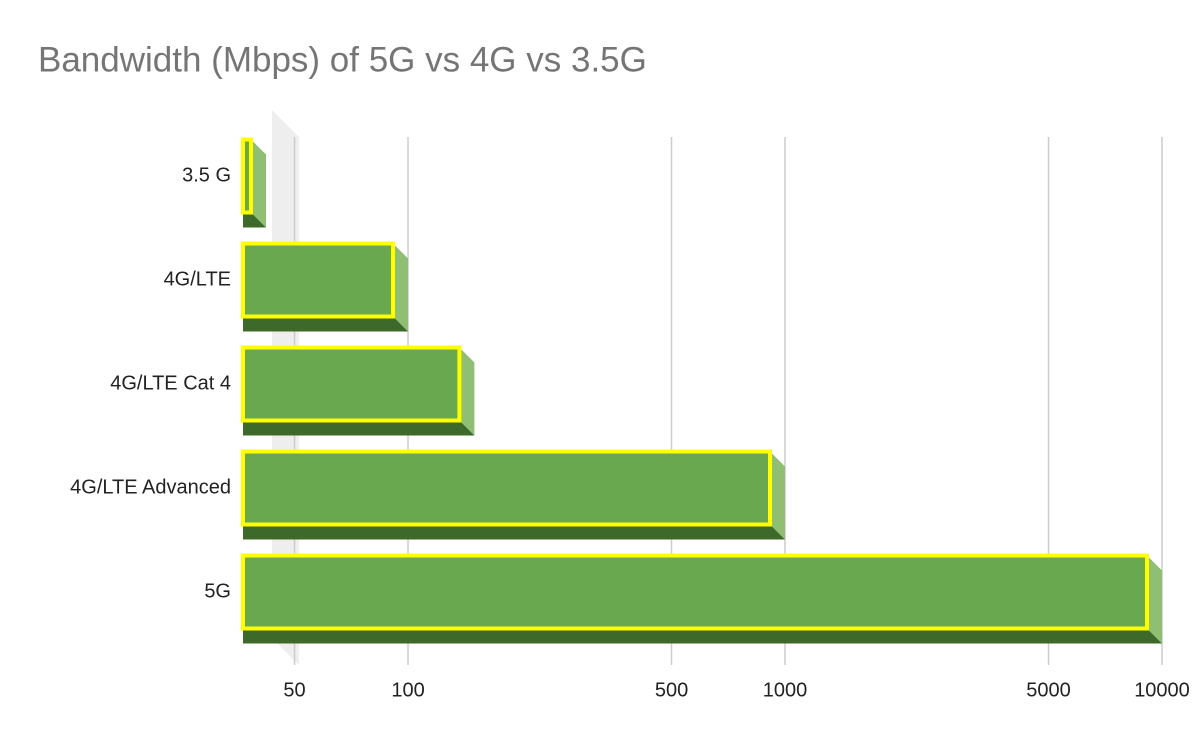 The height and width of the screenshot is (742, 1200). Describe the element at coordinates (197, 279) in the screenshot. I see `y-tick-label: 4G/LTE` at that location.